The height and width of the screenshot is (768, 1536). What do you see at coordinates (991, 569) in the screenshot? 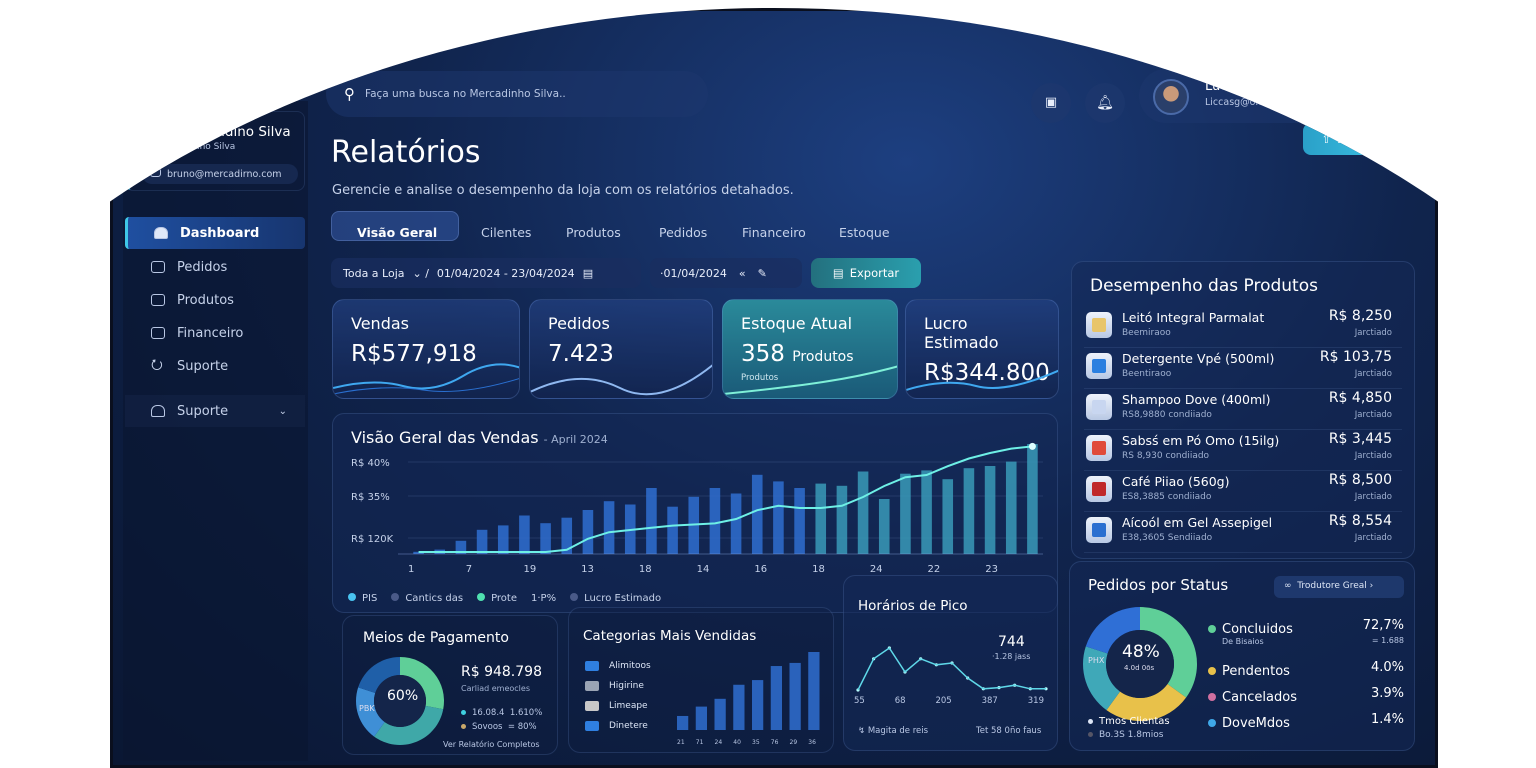
I see `x-tick-label: 23` at bounding box center [991, 569].